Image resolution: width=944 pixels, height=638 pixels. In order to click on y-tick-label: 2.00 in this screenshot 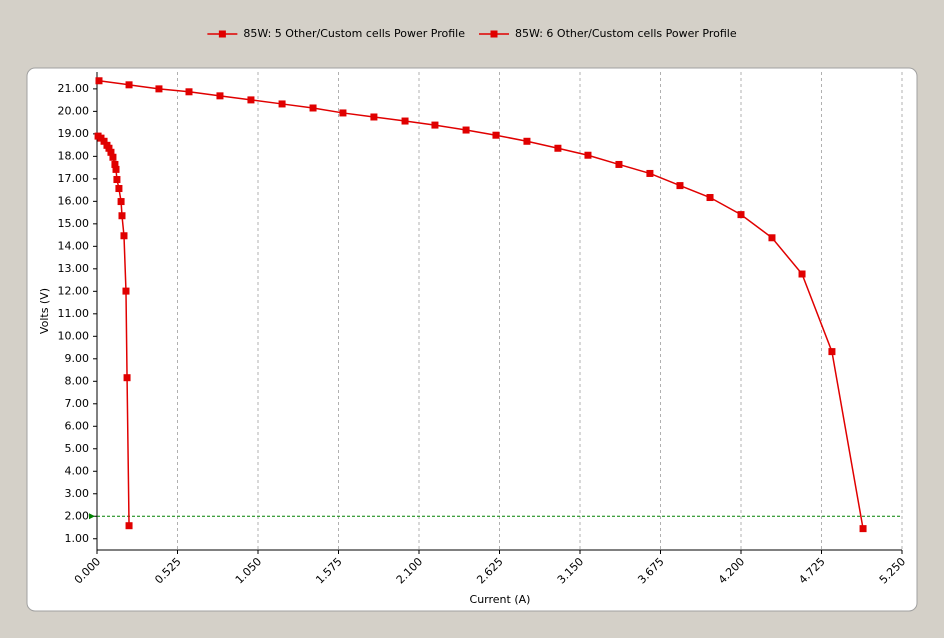, I will do `click(77, 515)`.